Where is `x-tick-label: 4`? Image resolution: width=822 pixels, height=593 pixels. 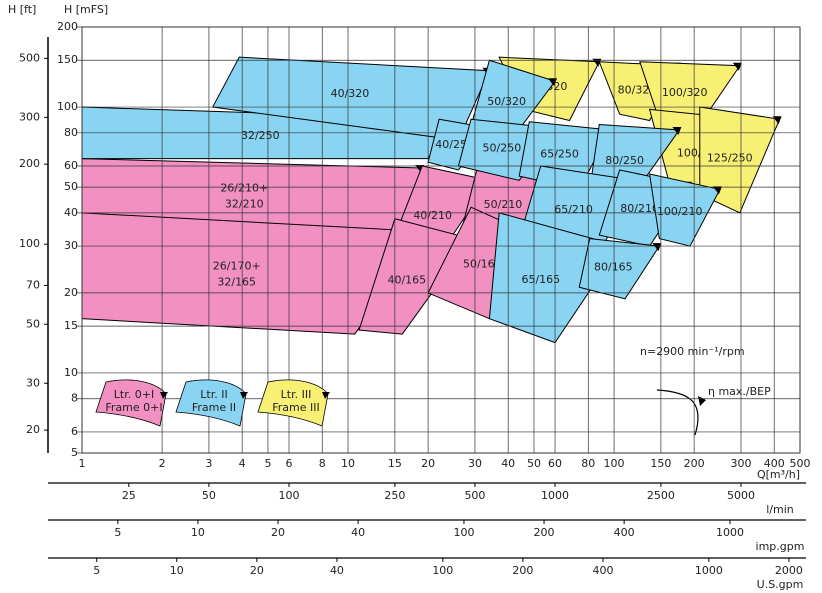 x-tick-label: 4 is located at coordinates (242, 463).